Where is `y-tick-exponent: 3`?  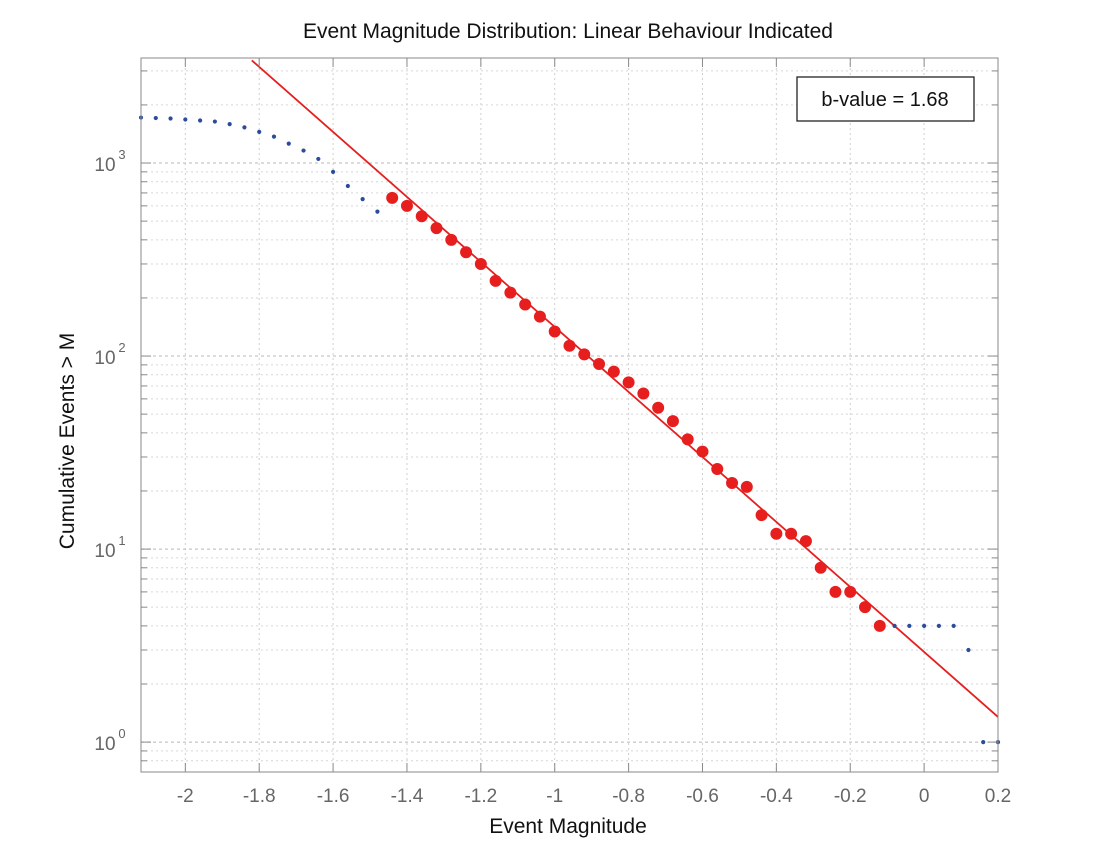 y-tick-exponent: 3 is located at coordinates (121, 154).